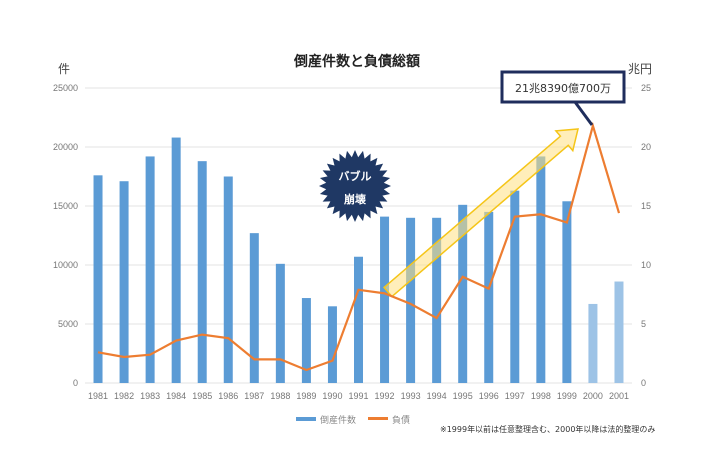 The width and height of the screenshot is (714, 476). I want to click on x-tick-label: 1996, so click(489, 396).